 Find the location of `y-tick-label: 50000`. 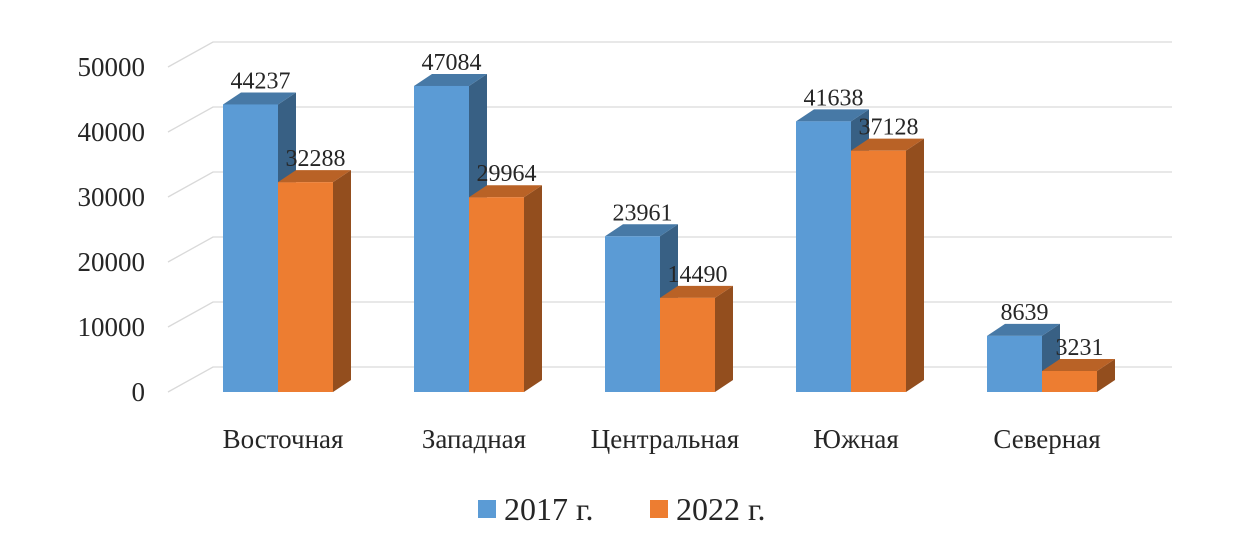

y-tick-label: 50000 is located at coordinates (112, 67).